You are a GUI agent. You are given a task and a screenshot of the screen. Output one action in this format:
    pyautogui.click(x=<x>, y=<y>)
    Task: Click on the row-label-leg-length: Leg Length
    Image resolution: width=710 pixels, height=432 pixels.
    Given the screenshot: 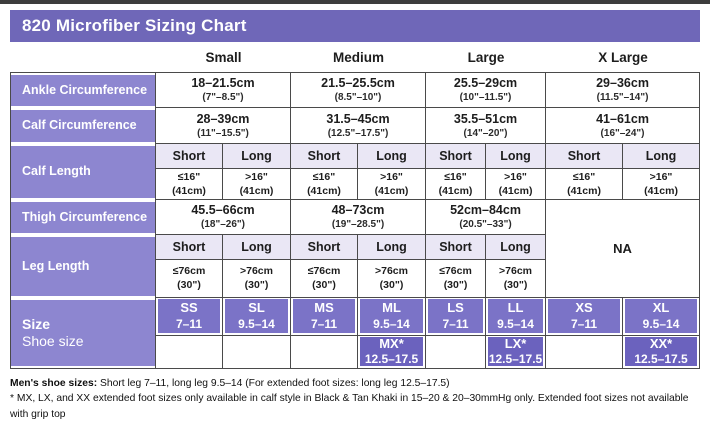 What is the action you would take?
    pyautogui.click(x=83, y=266)
    